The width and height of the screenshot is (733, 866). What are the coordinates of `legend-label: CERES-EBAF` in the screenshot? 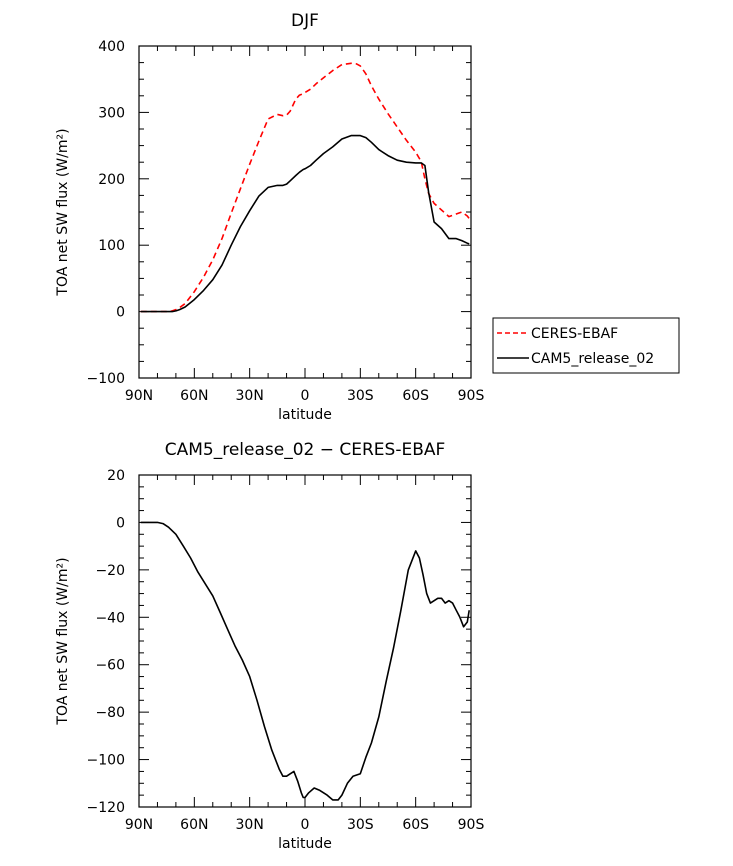 It's located at (574, 334).